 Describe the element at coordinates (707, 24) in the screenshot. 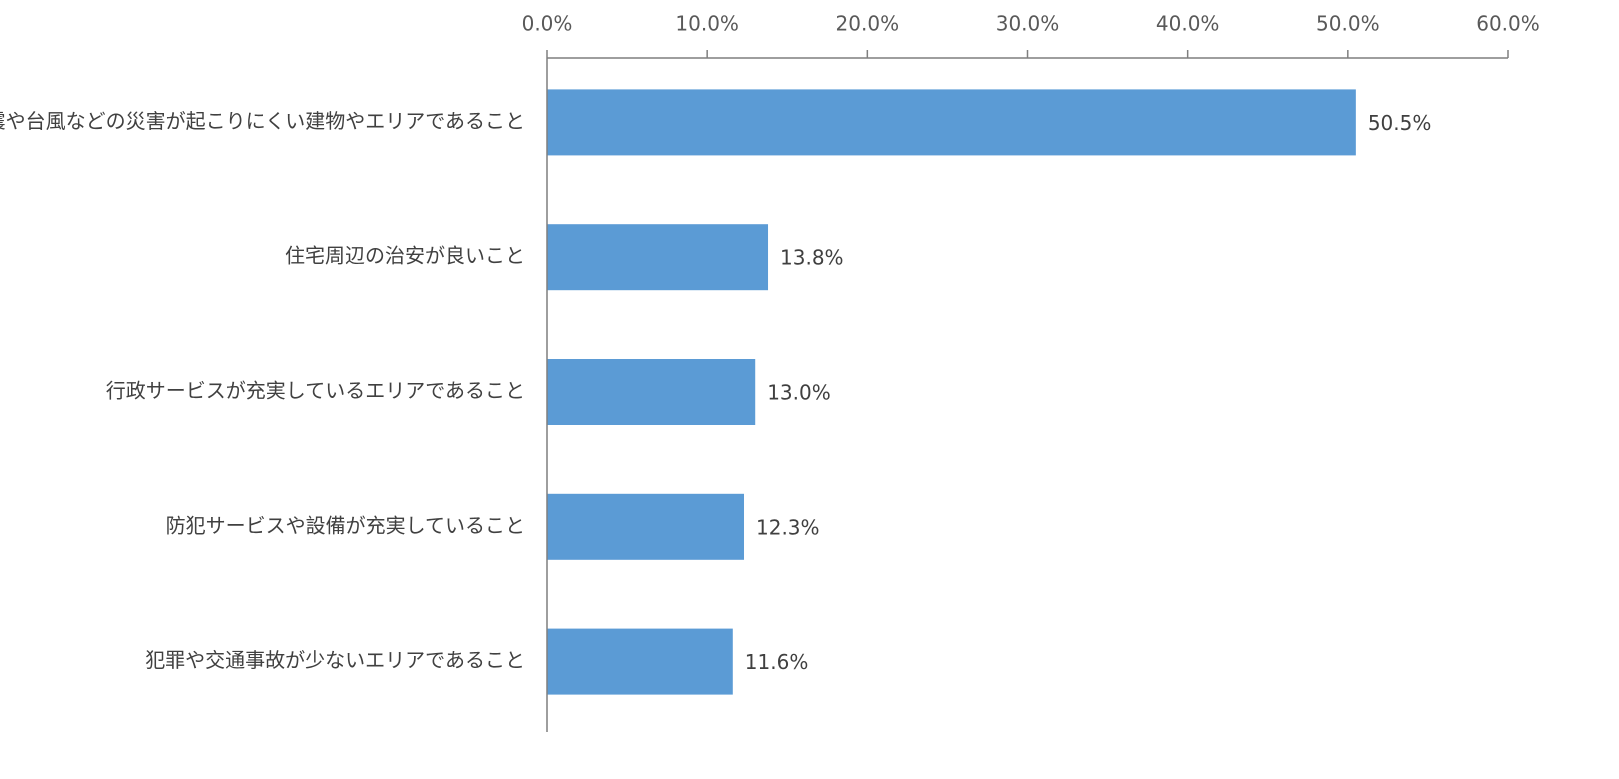

I see `x-tick-label: 10.0%` at that location.